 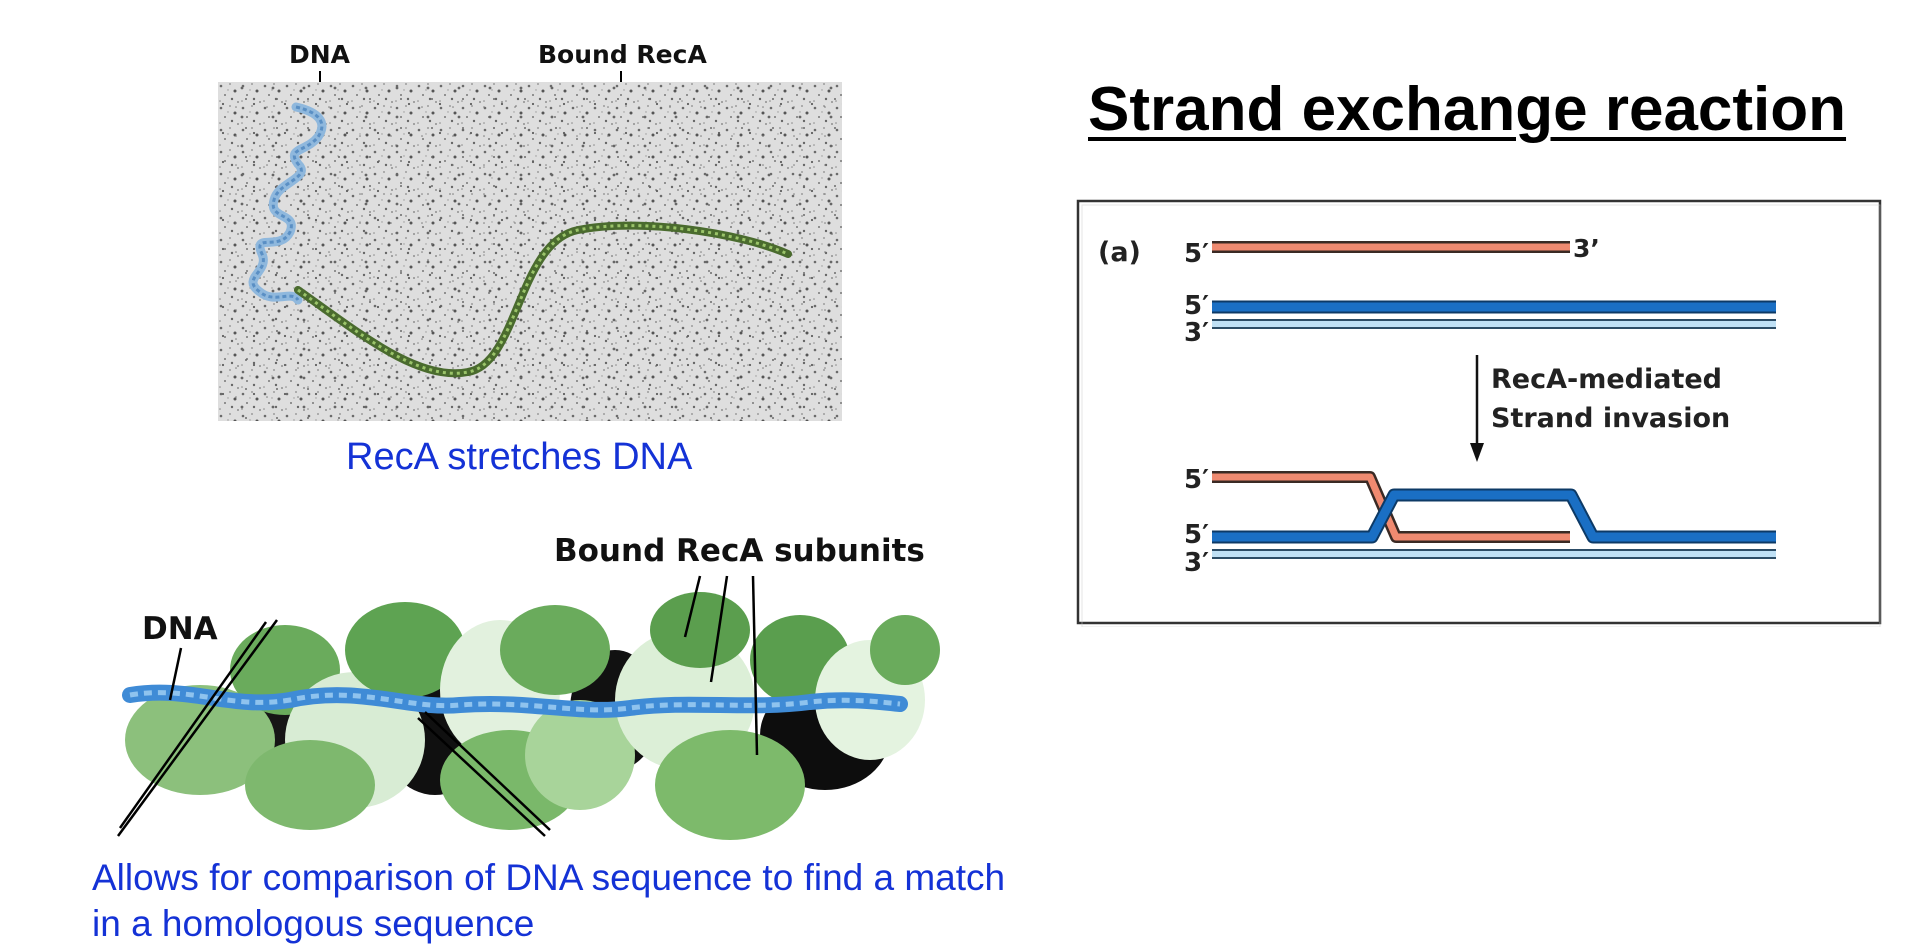 I want to click on filament-subunits-label: Bound RecA subunits, so click(x=739, y=551).